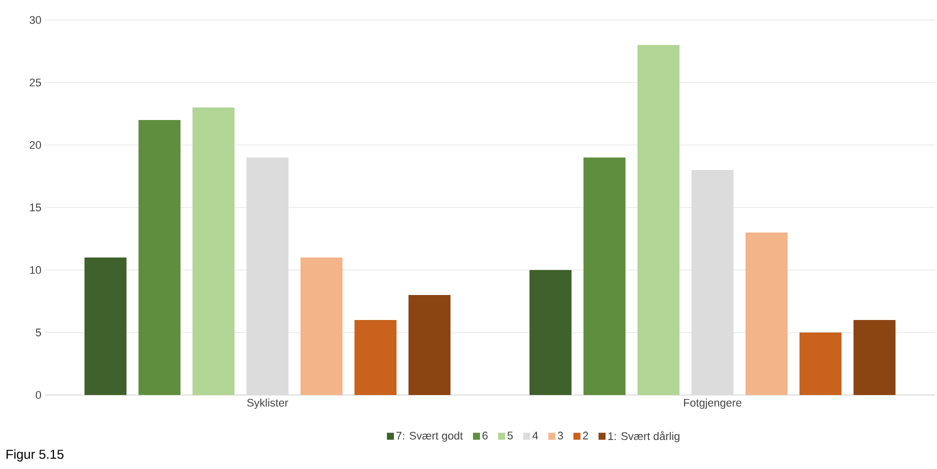  What do you see at coordinates (644, 436) in the screenshot?
I see `legend-label: 1: Svært dårlig` at bounding box center [644, 436].